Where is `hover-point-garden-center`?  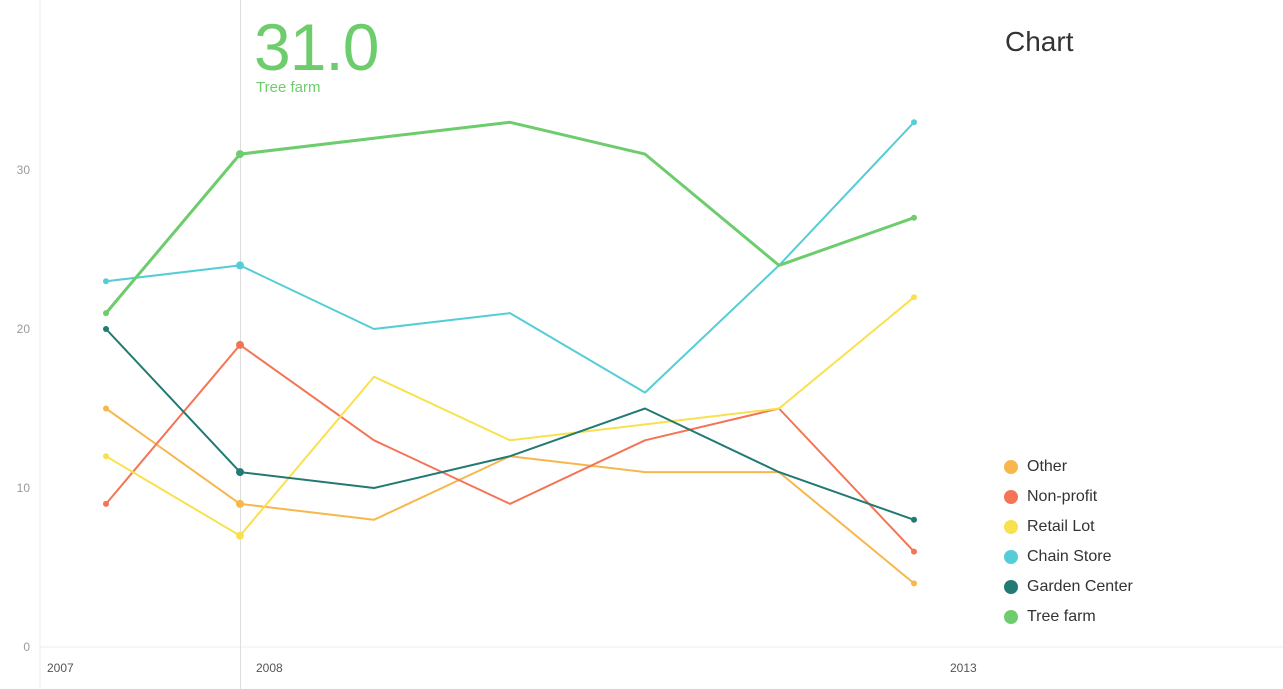 hover-point-garden-center is located at coordinates (240, 472).